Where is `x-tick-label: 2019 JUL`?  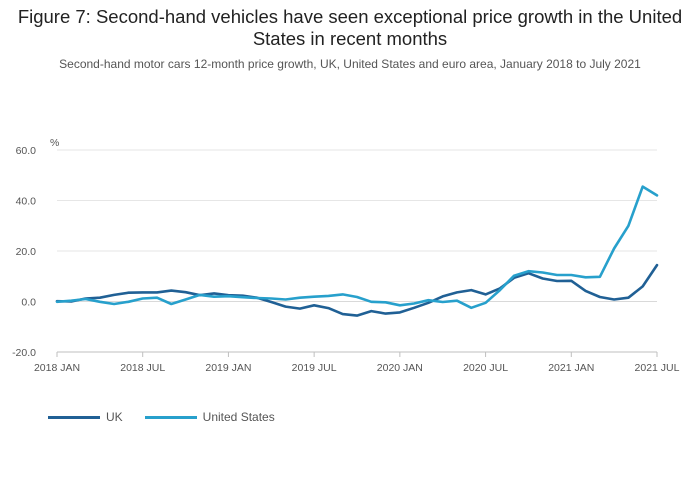 x-tick-label: 2019 JUL is located at coordinates (314, 368).